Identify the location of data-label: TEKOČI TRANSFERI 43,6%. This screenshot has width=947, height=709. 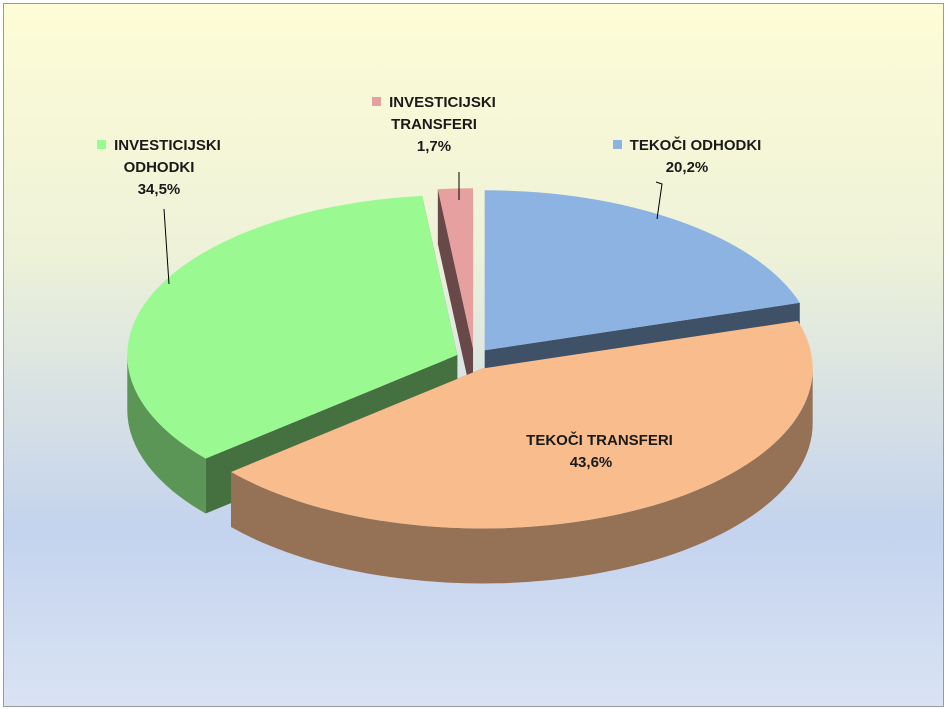
(591, 452).